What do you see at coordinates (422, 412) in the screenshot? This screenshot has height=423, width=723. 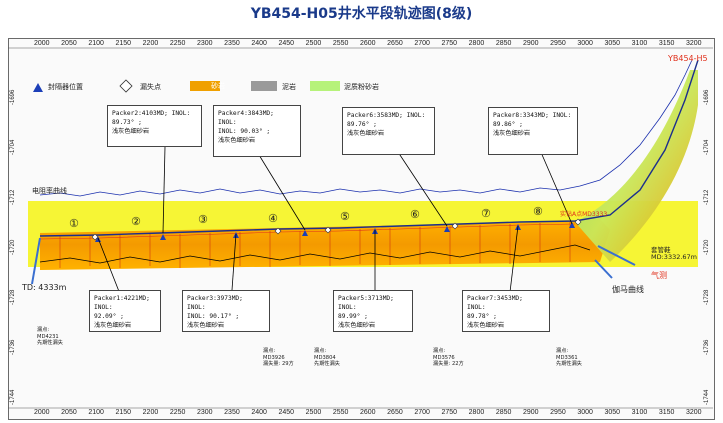 I see `x-tick-label: 2700` at bounding box center [422, 412].